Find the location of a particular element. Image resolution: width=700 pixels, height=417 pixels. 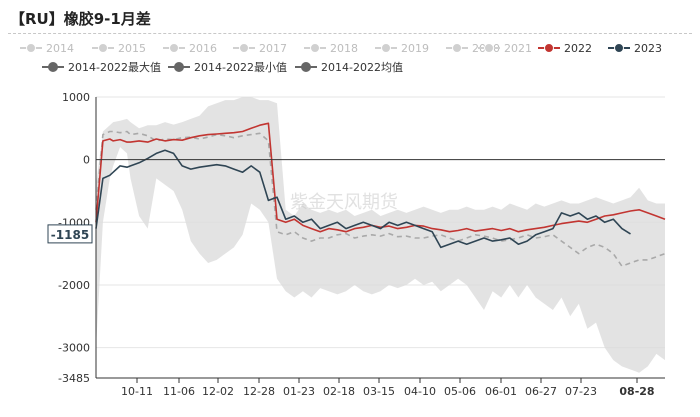

legend-item-2015: 2015 is located at coordinates (119, 48).